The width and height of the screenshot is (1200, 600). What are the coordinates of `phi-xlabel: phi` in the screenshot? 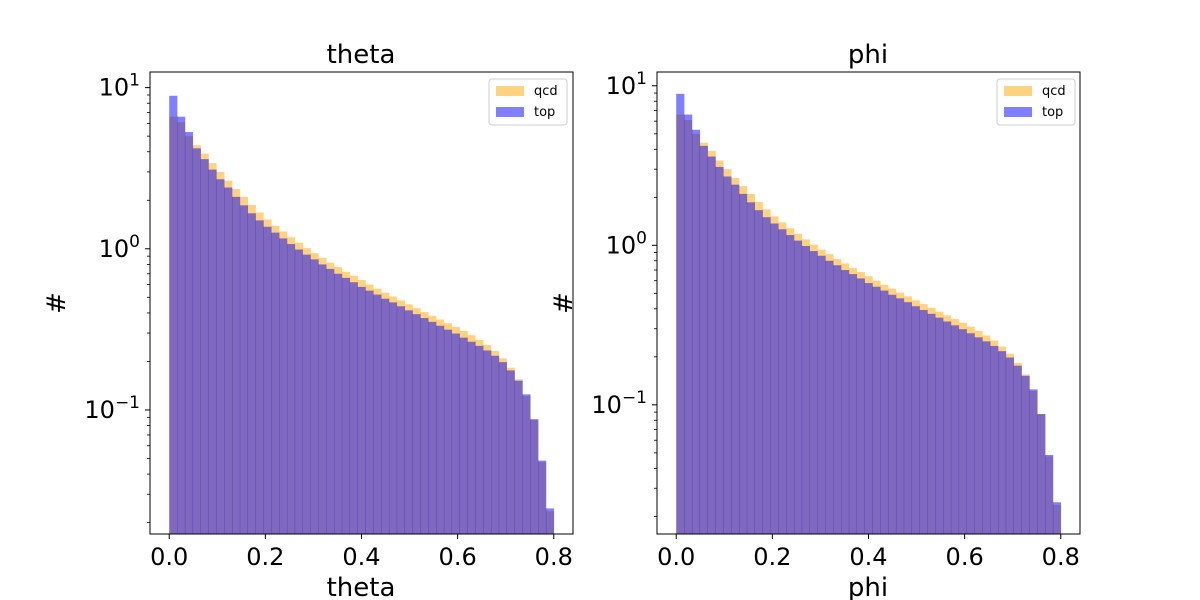 It's located at (868, 586).